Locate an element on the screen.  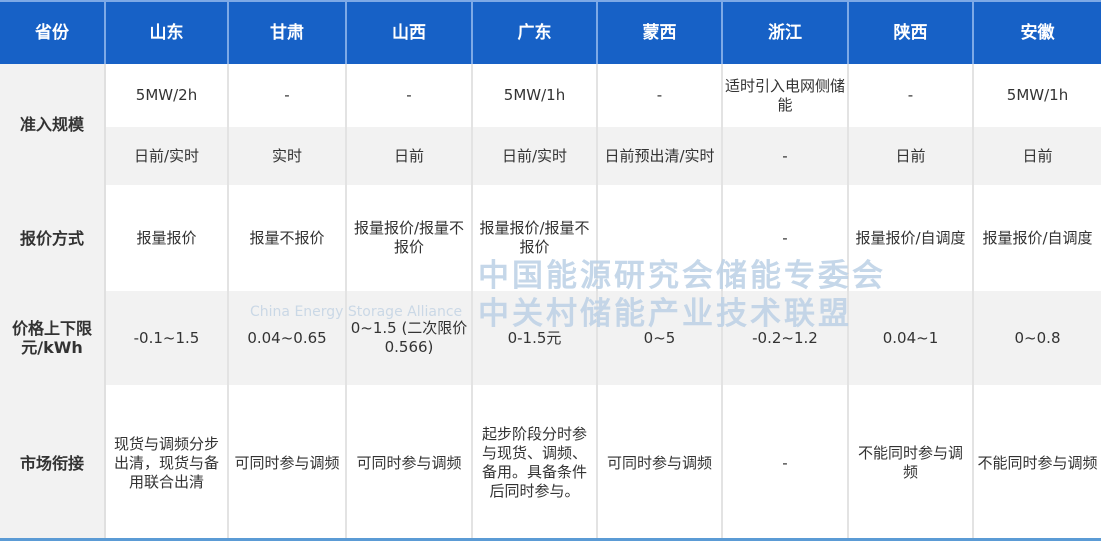
table-cell is located at coordinates (659, 238).